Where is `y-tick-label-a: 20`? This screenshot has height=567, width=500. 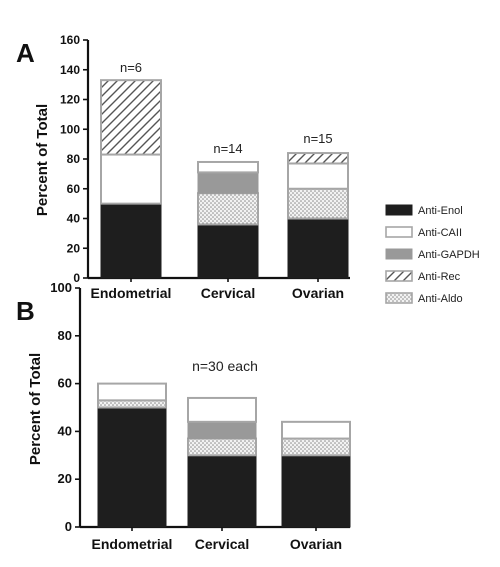
y-tick-label-a: 20 is located at coordinates (74, 248).